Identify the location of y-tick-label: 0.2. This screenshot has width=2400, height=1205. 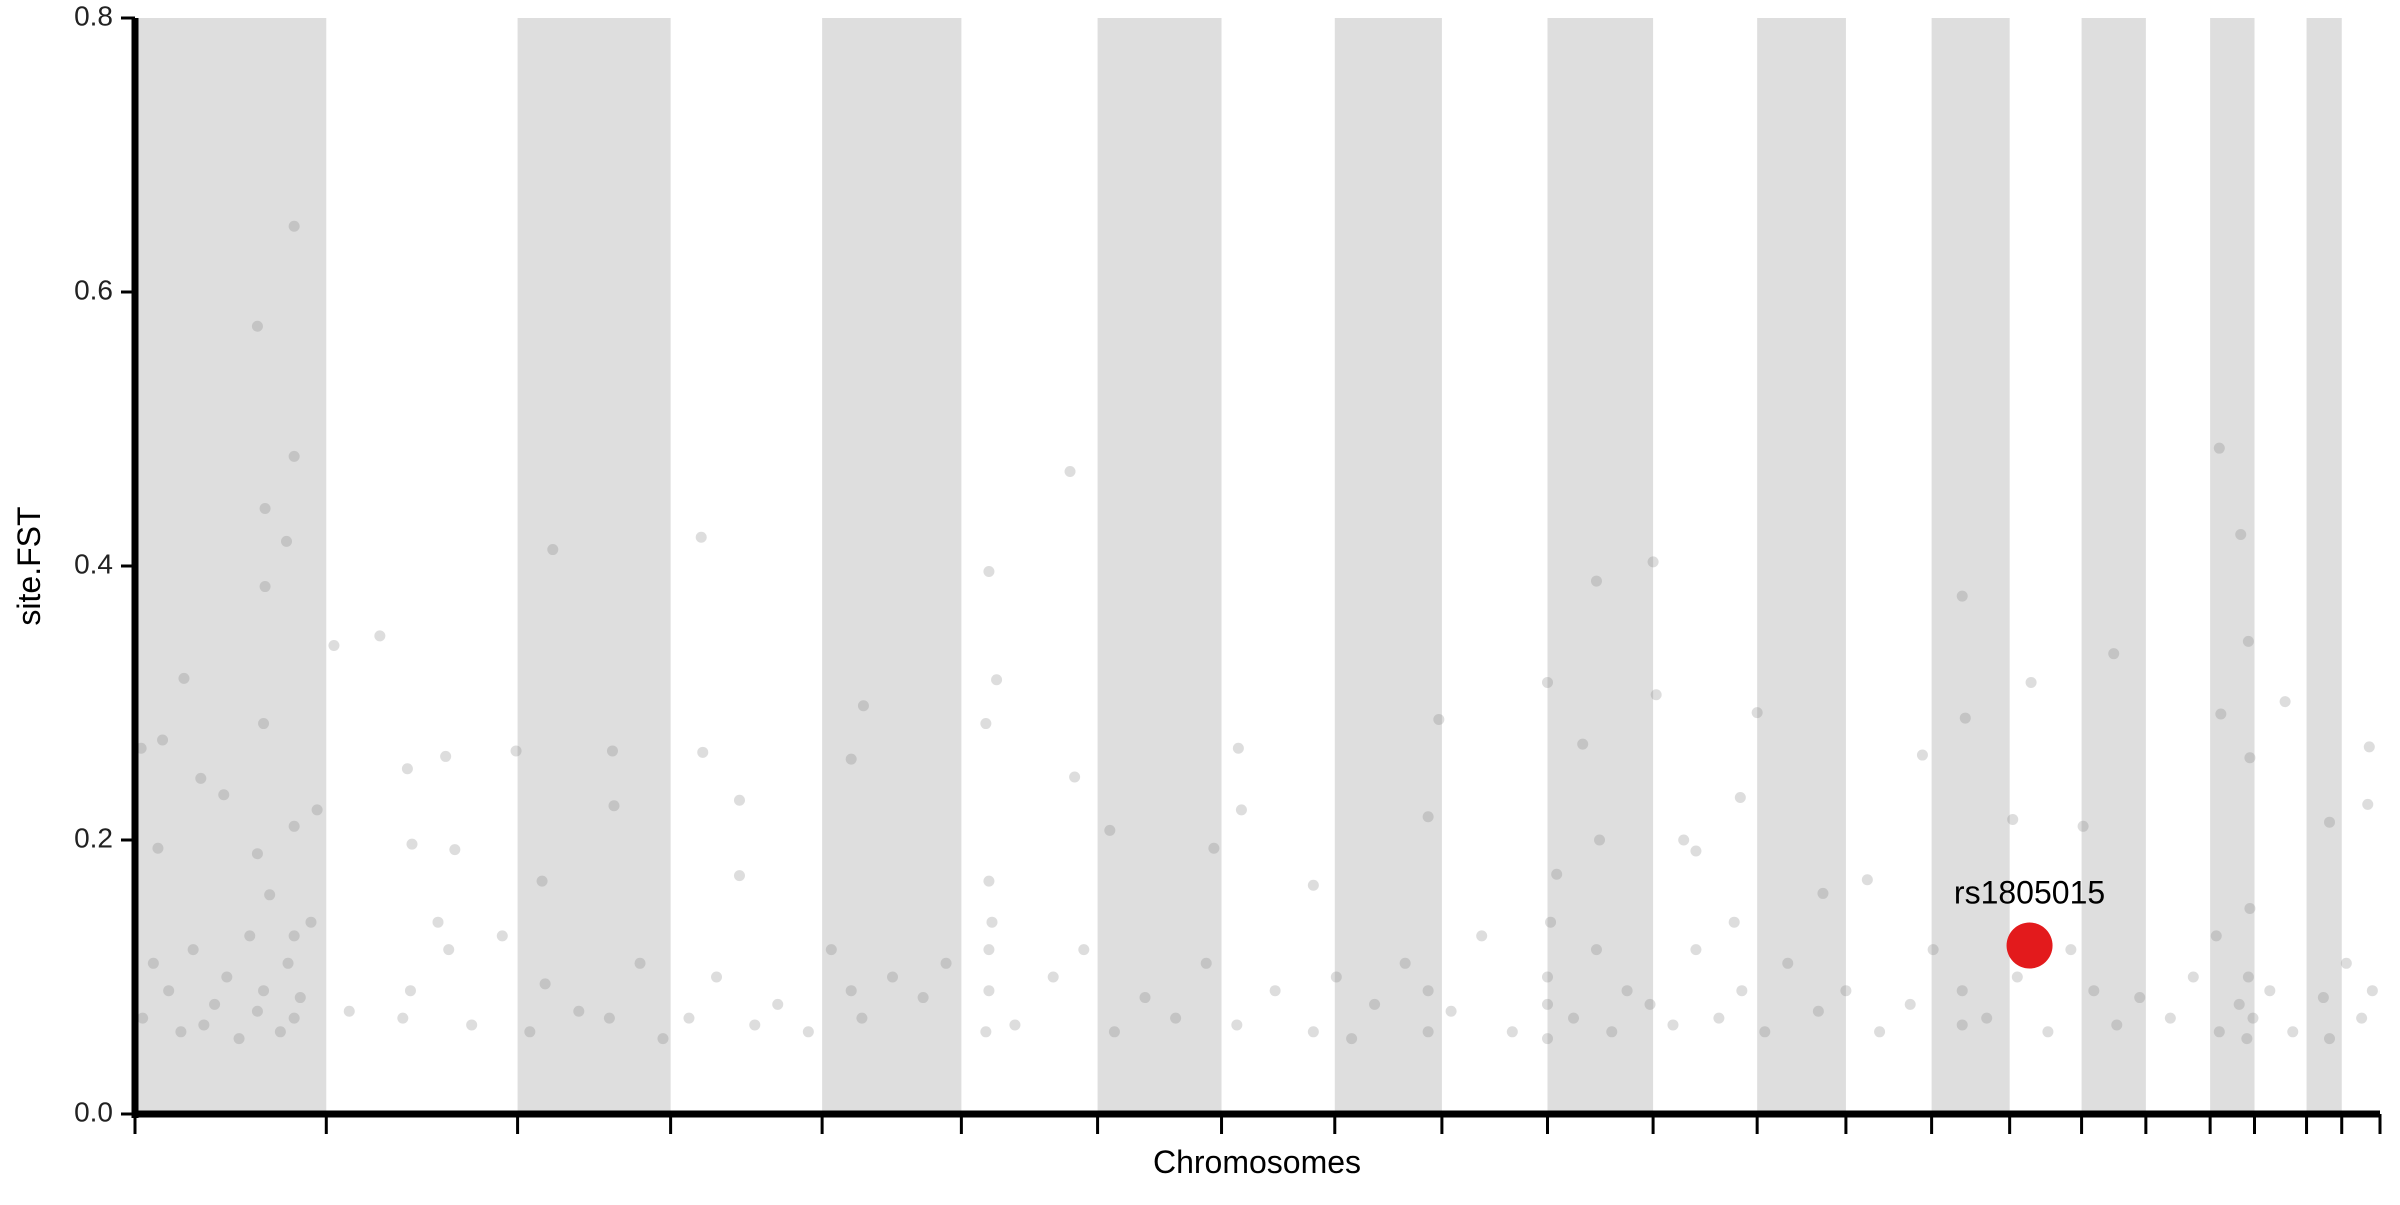
(93, 837).